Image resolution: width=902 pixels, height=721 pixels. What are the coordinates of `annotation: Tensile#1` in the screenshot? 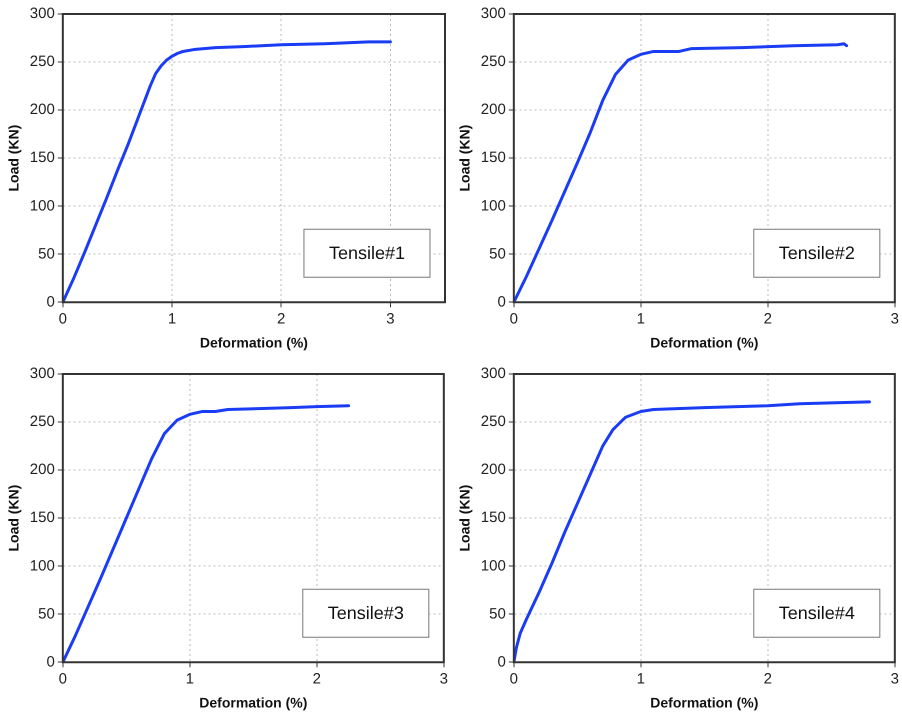 It's located at (367, 253).